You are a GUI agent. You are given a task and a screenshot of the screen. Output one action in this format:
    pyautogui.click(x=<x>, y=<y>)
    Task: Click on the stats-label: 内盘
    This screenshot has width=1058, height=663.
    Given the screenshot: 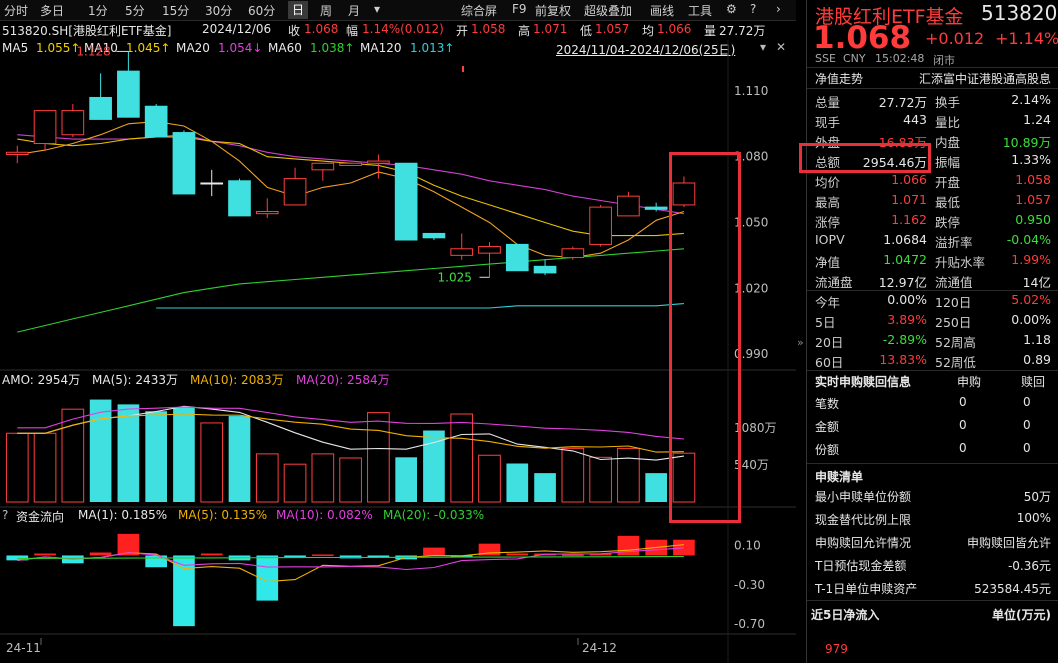 What is the action you would take?
    pyautogui.click(x=948, y=142)
    